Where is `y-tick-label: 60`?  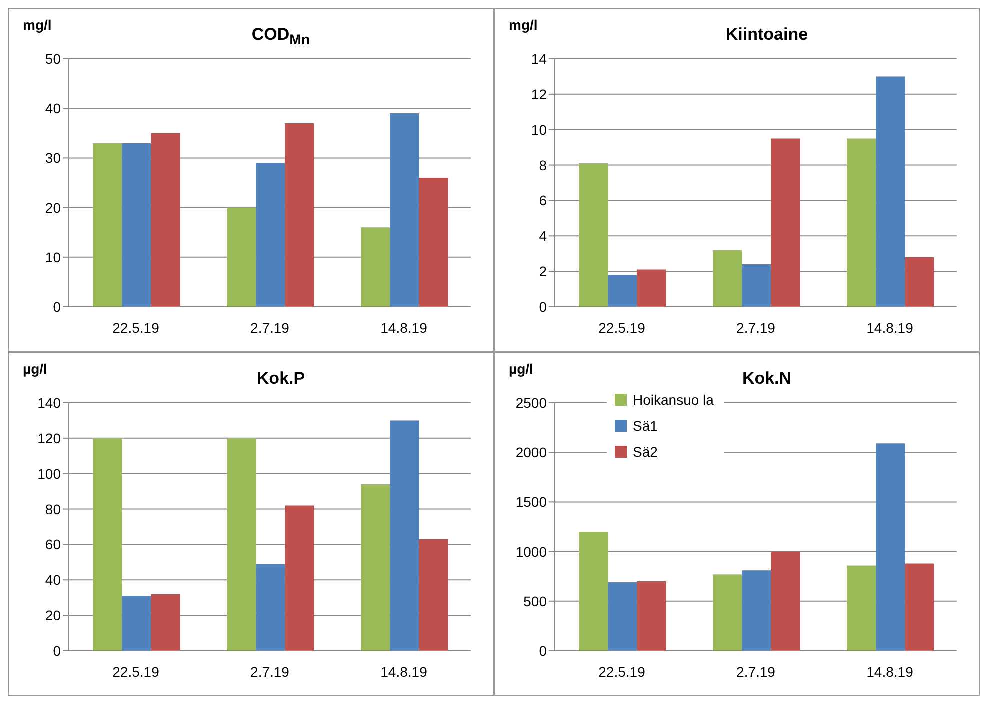 y-tick-label: 60 is located at coordinates (53, 544).